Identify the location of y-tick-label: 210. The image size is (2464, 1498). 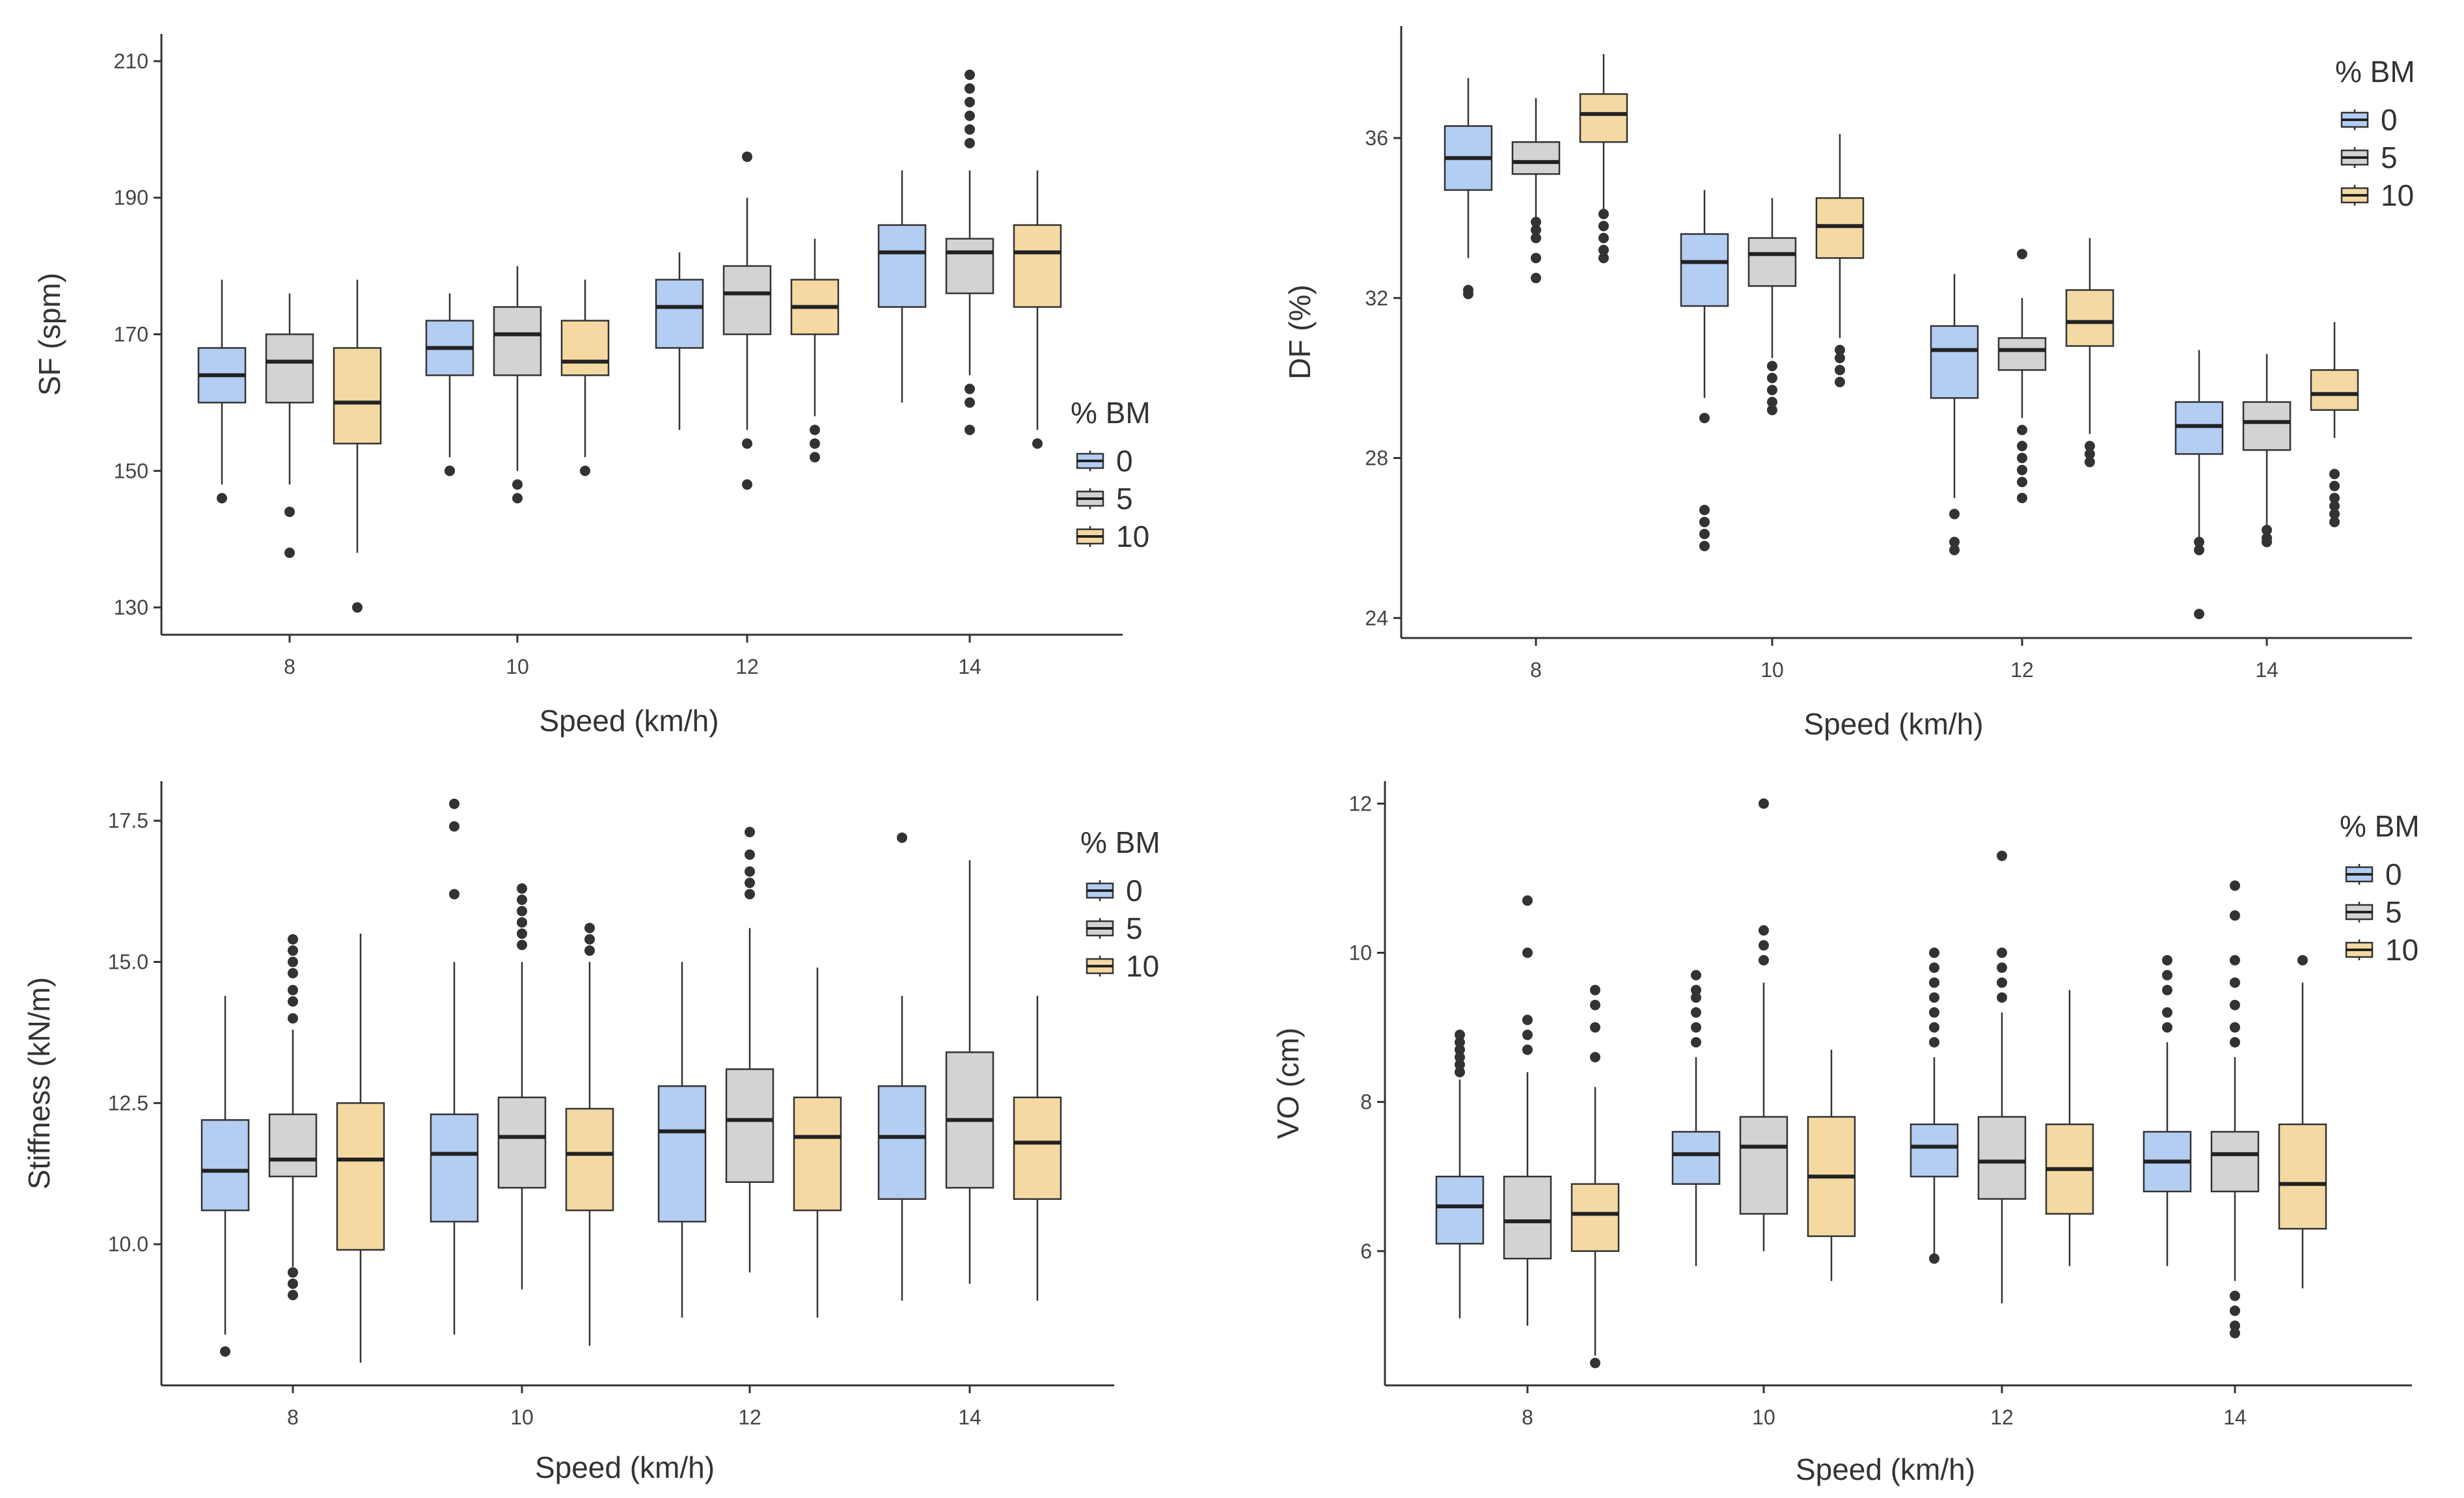
(131, 61).